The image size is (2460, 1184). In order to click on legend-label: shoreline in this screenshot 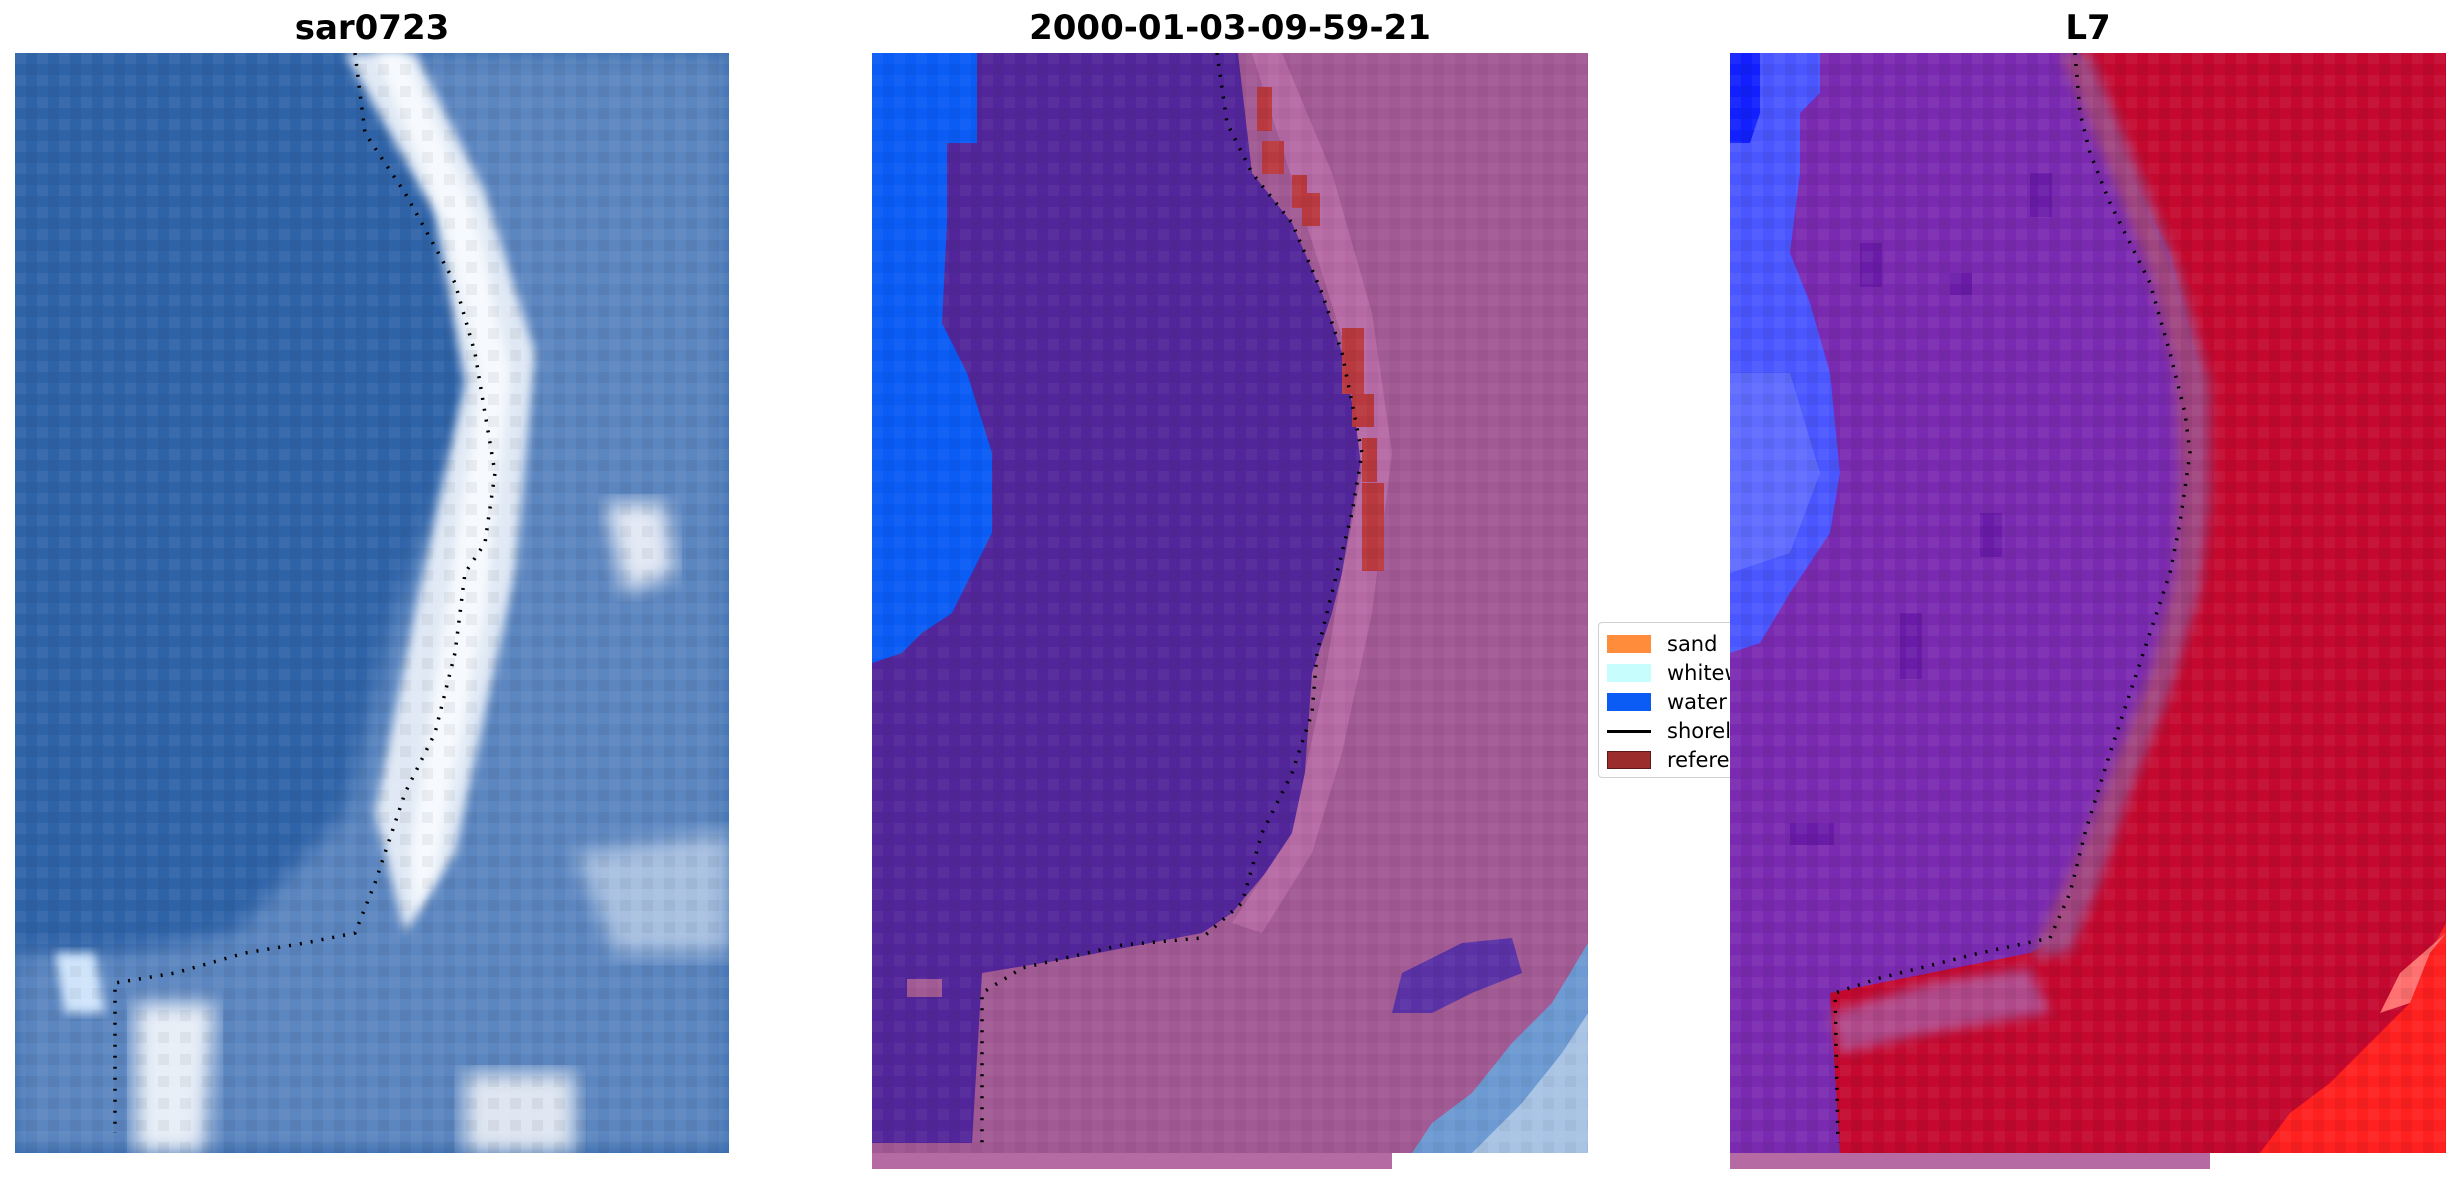, I will do `click(1703, 731)`.